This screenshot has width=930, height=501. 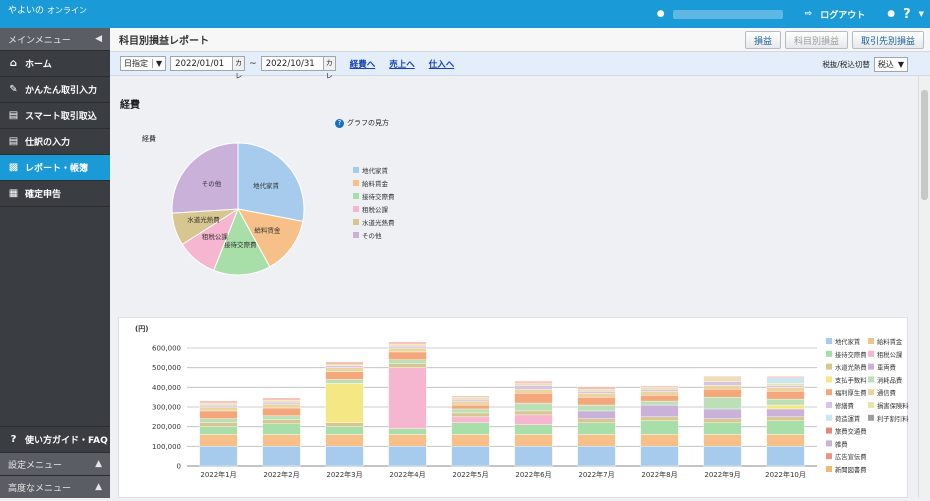 I want to click on sidebar-item-smart-import: ▤ スマート取引取込, so click(x=55, y=116).